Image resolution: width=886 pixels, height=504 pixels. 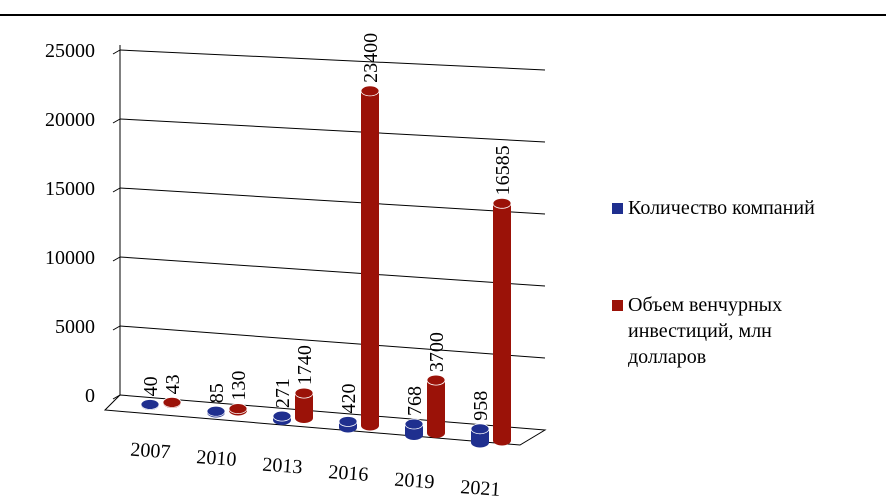 What do you see at coordinates (70, 120) in the screenshot?
I see `y-tick-label: 20000` at bounding box center [70, 120].